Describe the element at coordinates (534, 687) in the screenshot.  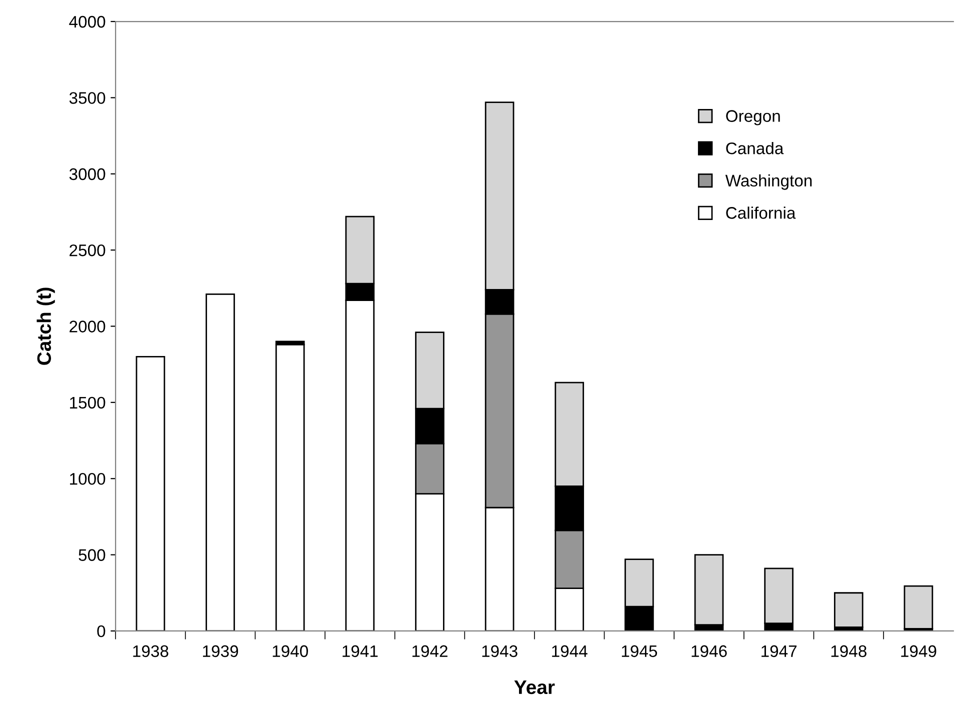
I see `x-axis-title: Year` at that location.